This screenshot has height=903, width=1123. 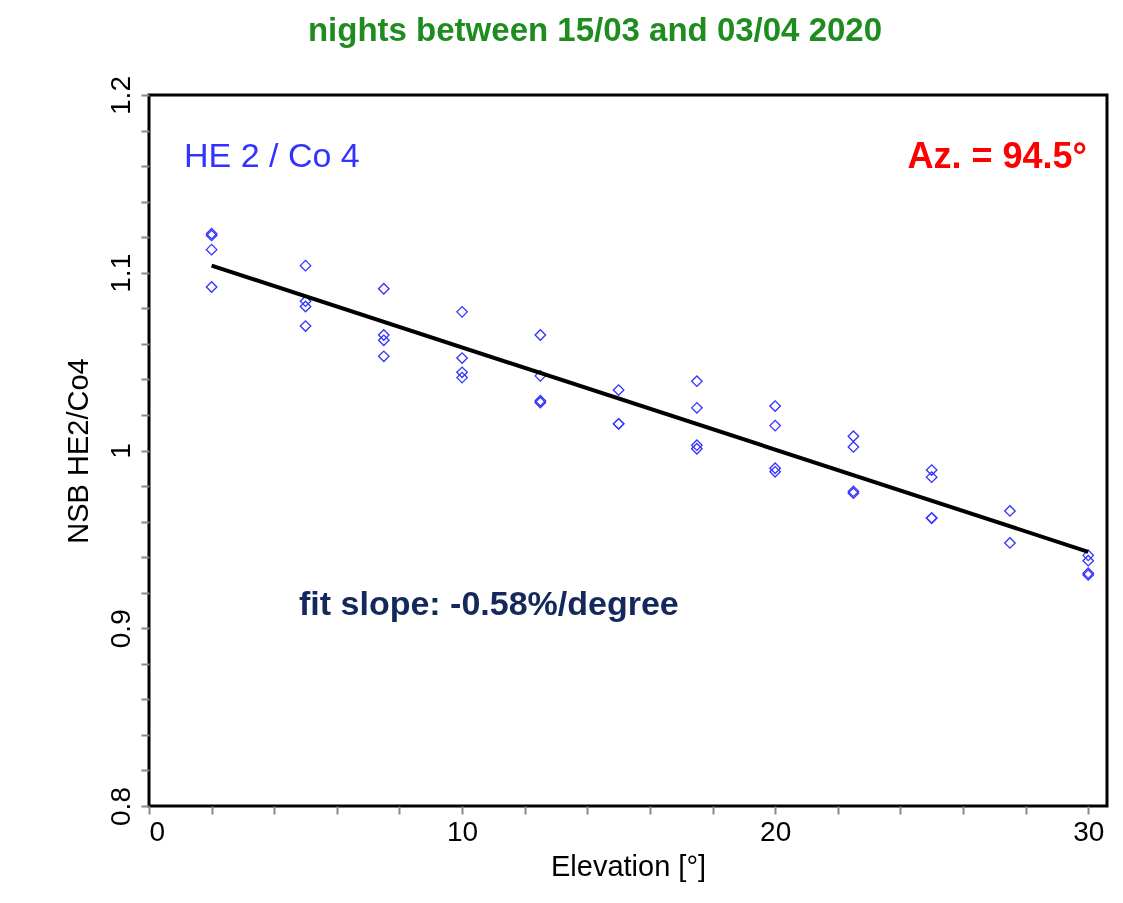 What do you see at coordinates (489, 603) in the screenshot?
I see `annotation: fit slope: -0.58%/degree` at bounding box center [489, 603].